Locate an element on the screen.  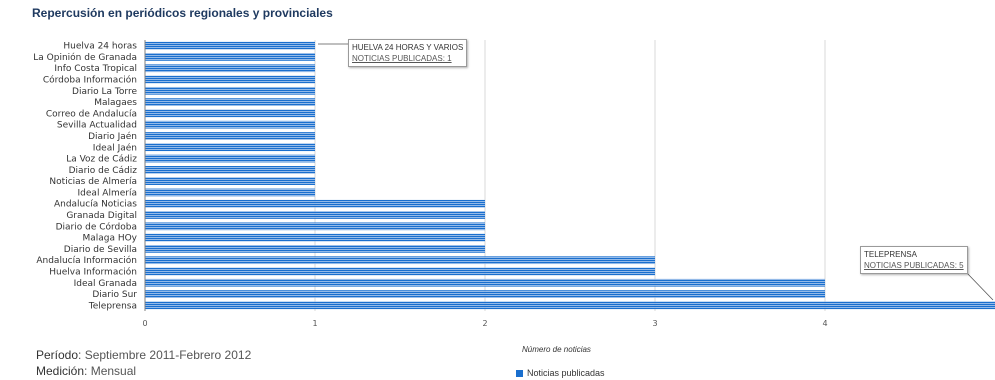
y-tick-label: Córdoba Información is located at coordinates (90, 80).